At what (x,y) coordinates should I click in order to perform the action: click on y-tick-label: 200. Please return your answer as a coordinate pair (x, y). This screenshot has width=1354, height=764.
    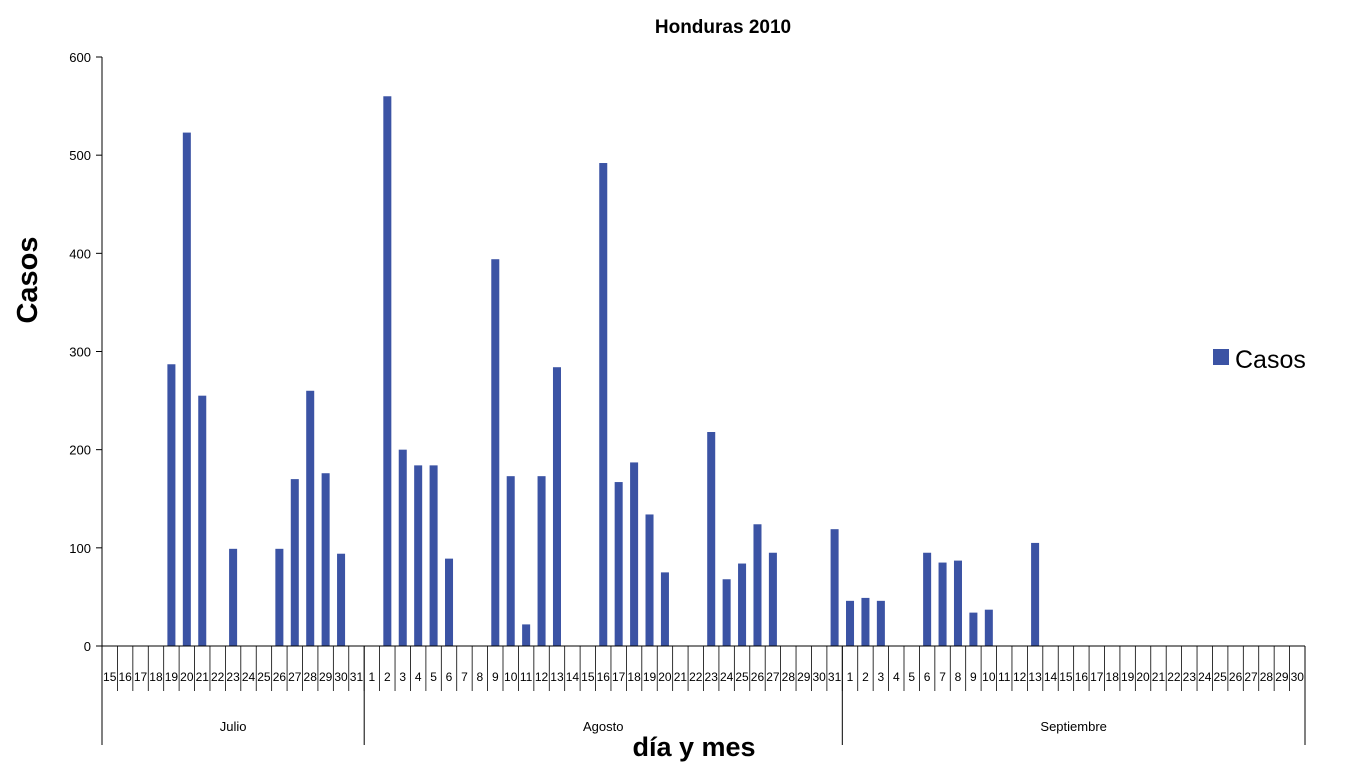
    Looking at the image, I should click on (80, 450).